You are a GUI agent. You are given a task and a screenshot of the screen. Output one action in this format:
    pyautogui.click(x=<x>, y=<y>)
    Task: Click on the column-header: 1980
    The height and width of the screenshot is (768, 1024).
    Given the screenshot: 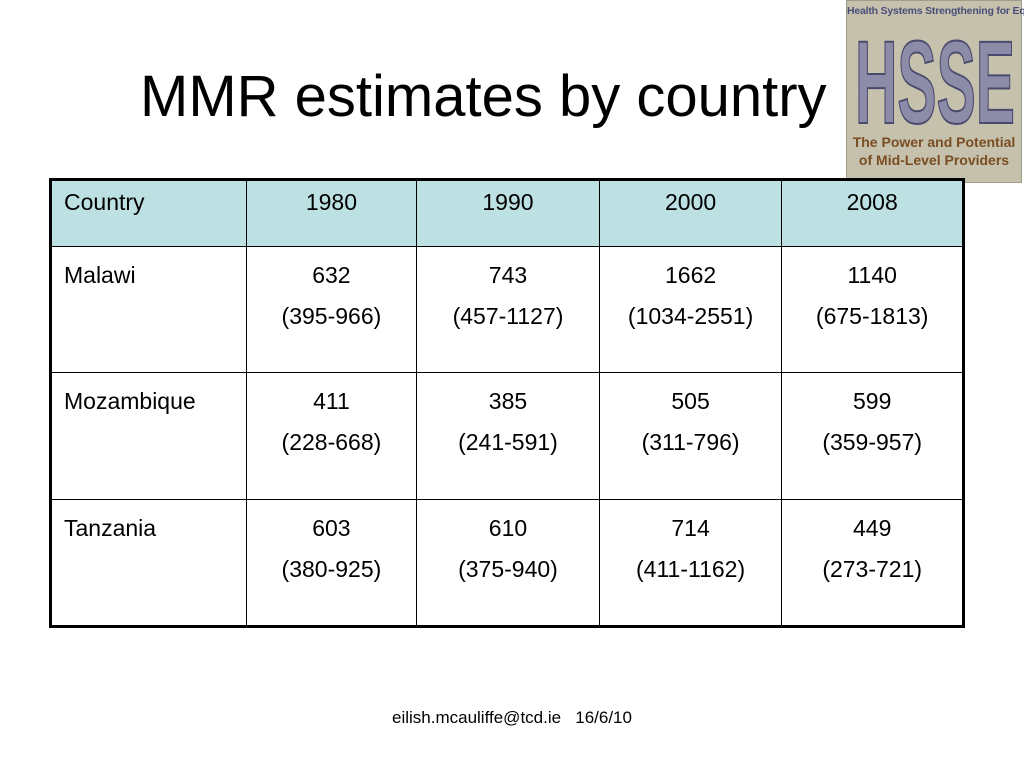 What is the action you would take?
    pyautogui.click(x=331, y=213)
    